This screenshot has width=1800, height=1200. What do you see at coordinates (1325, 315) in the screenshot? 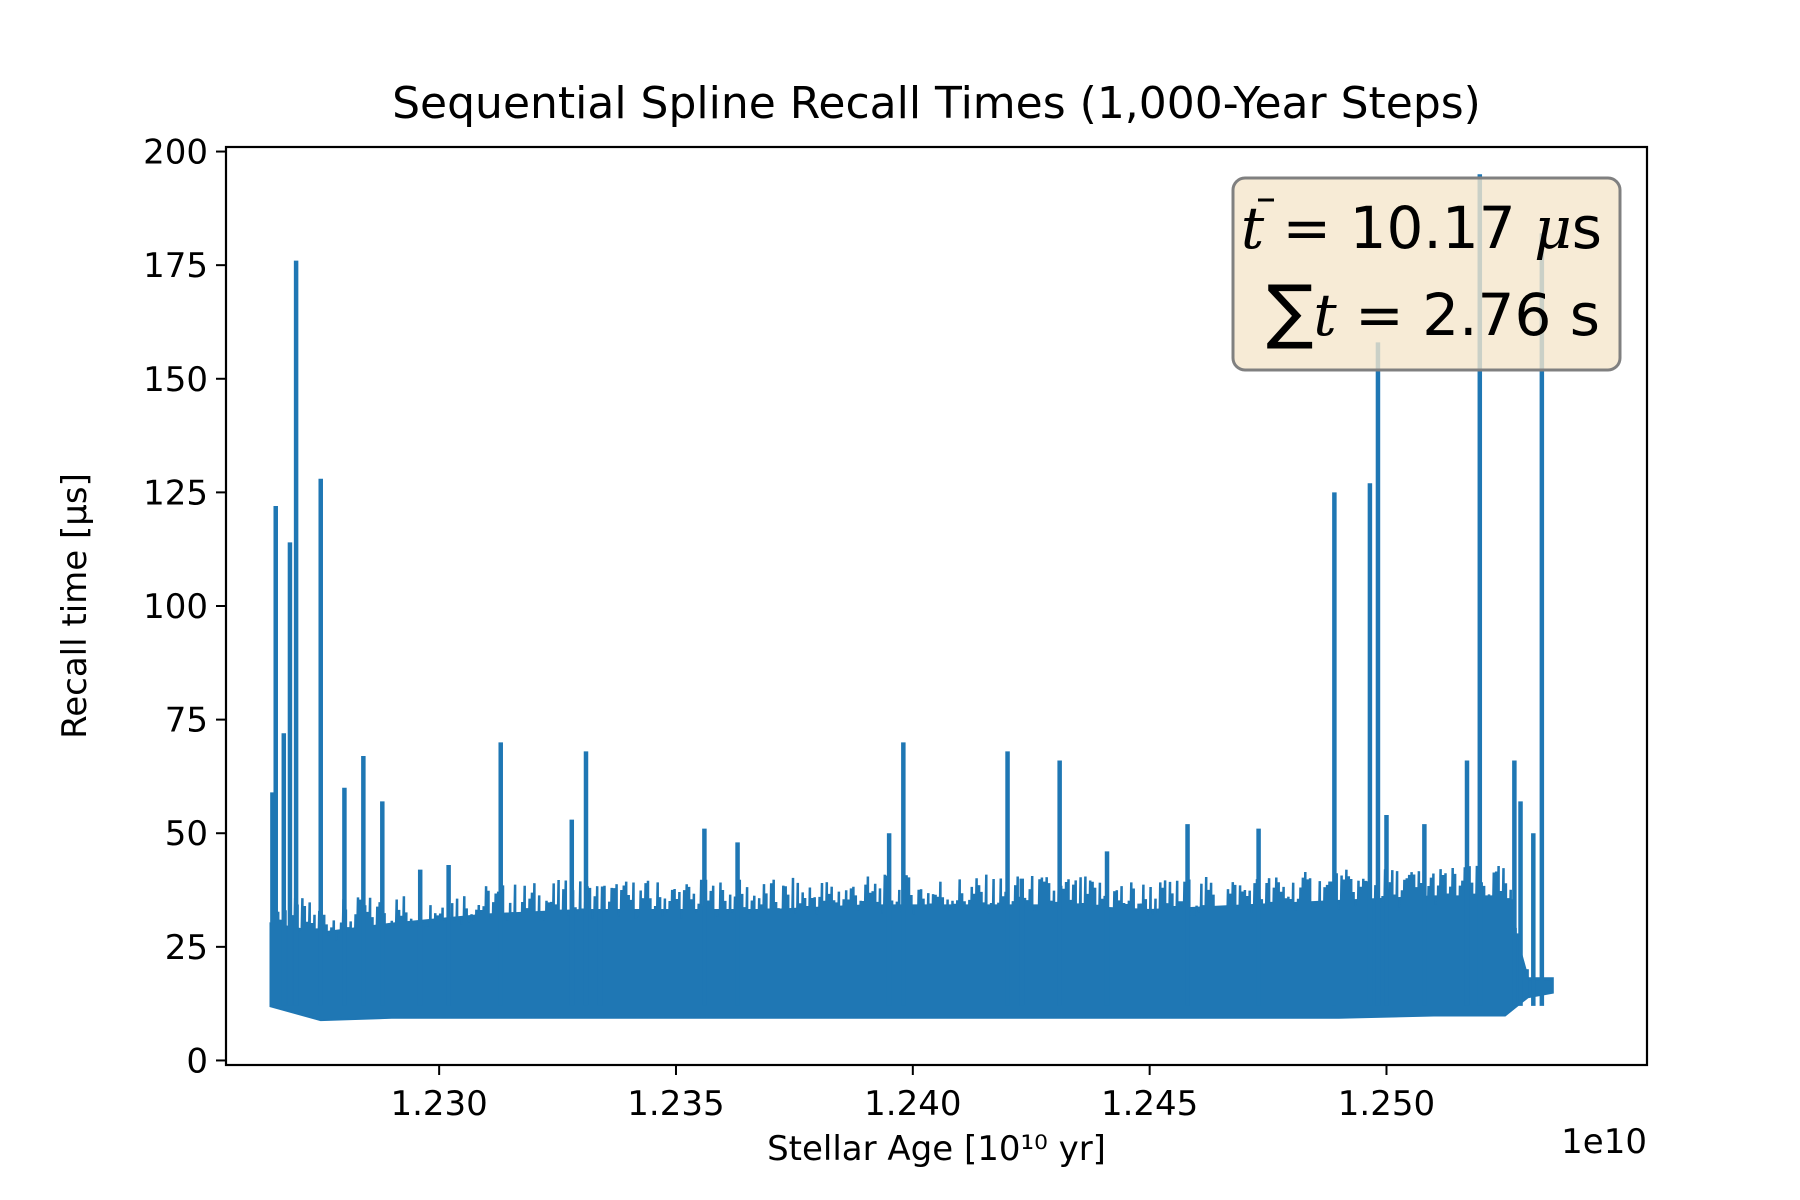
I see `sum-variable: t` at bounding box center [1325, 315].